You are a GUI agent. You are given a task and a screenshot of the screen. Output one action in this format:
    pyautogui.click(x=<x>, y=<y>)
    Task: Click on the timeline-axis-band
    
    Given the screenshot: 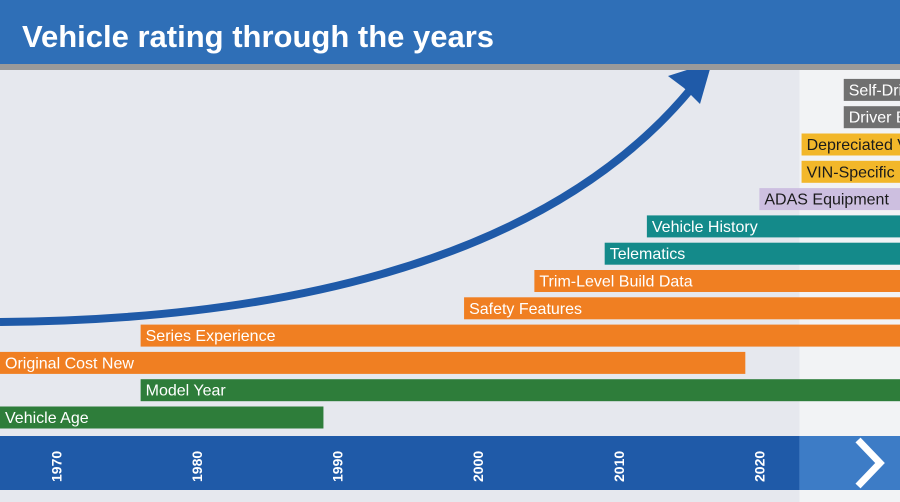 What is the action you would take?
    pyautogui.click(x=400, y=463)
    